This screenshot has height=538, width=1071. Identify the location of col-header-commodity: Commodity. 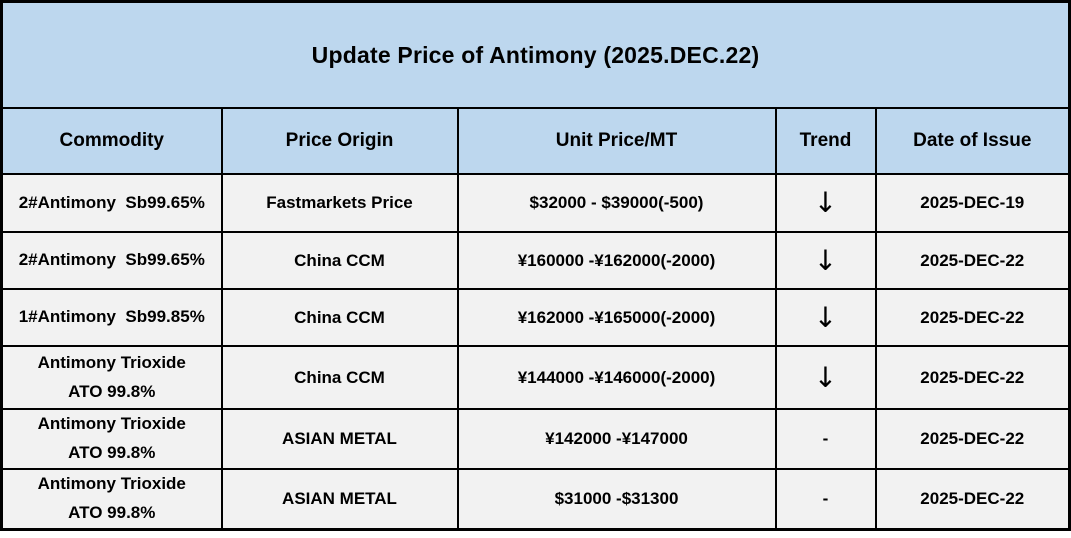
(111, 141).